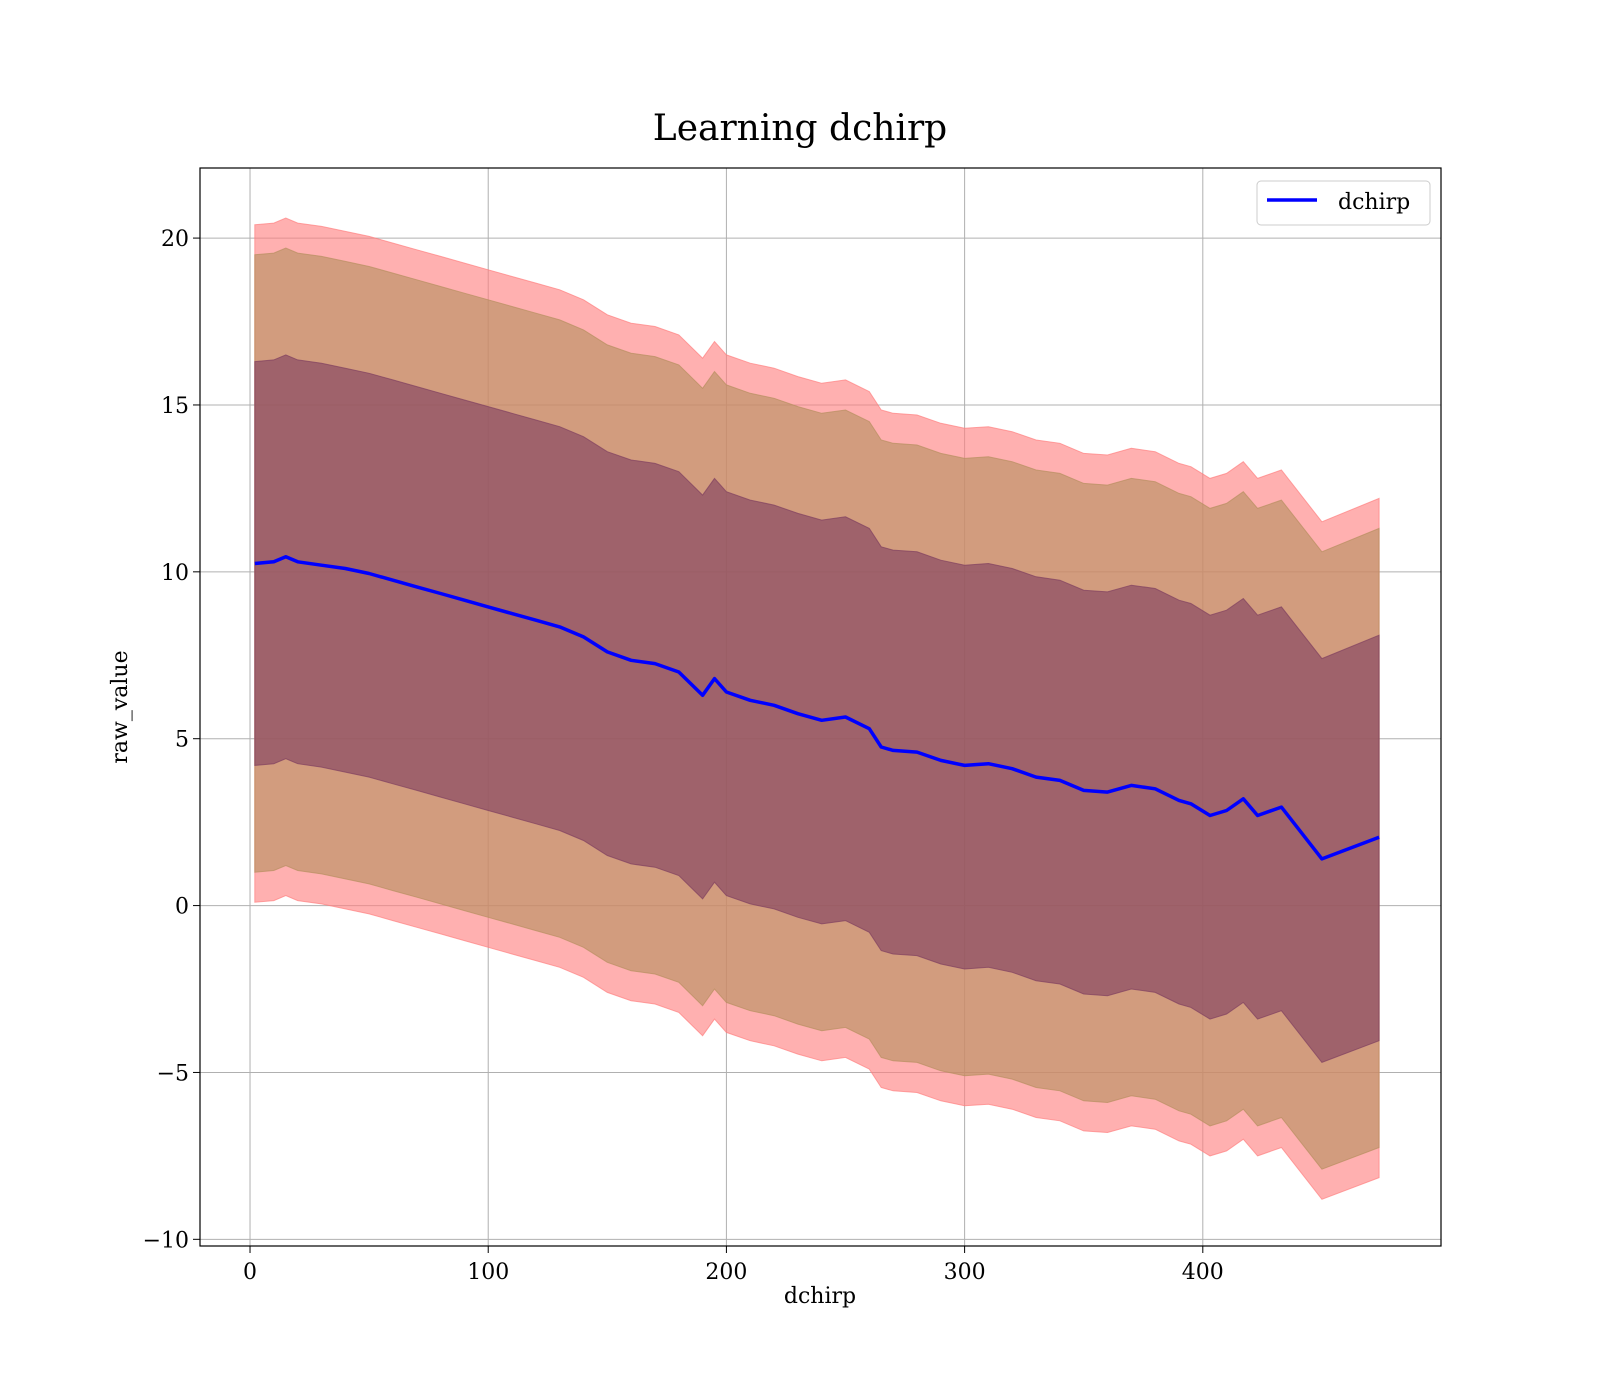 This screenshot has height=1400, width=1600. I want to click on y-tick-label: 15, so click(175, 406).